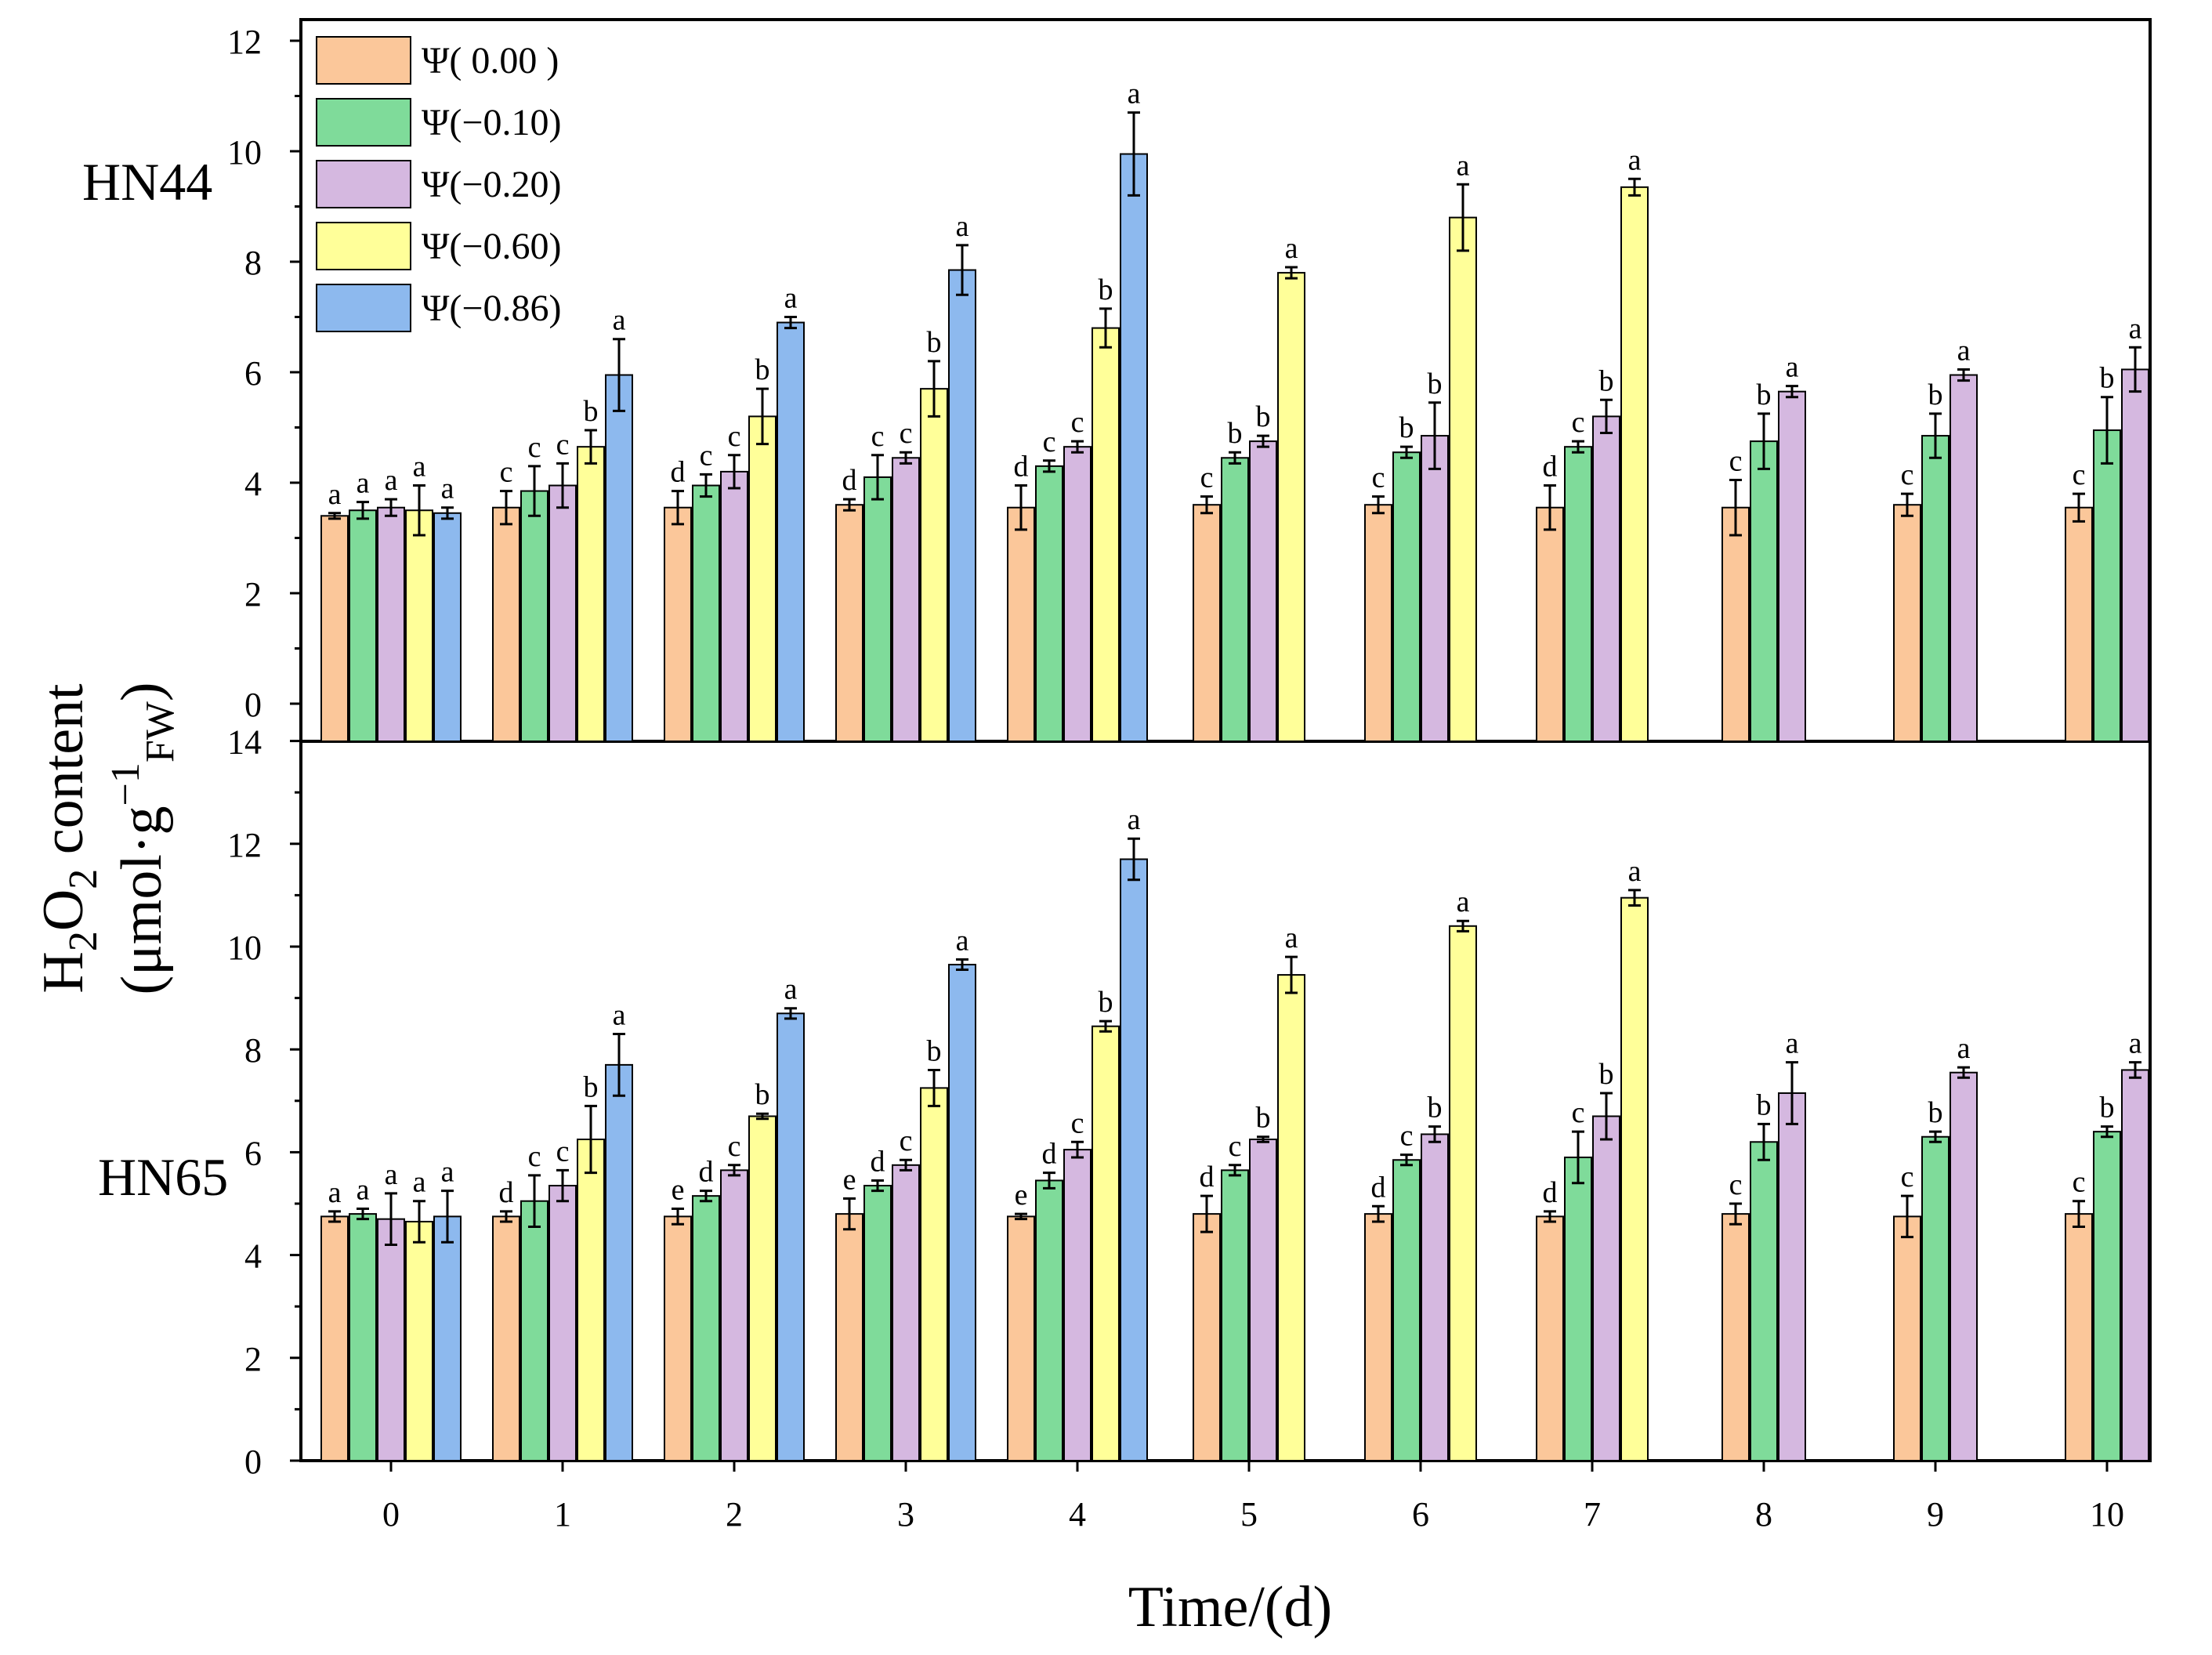 Image resolution: width=2212 pixels, height=1655 pixels. What do you see at coordinates (1049, 603) in the screenshot?
I see `bar-hn44-s1-d4` at bounding box center [1049, 603].